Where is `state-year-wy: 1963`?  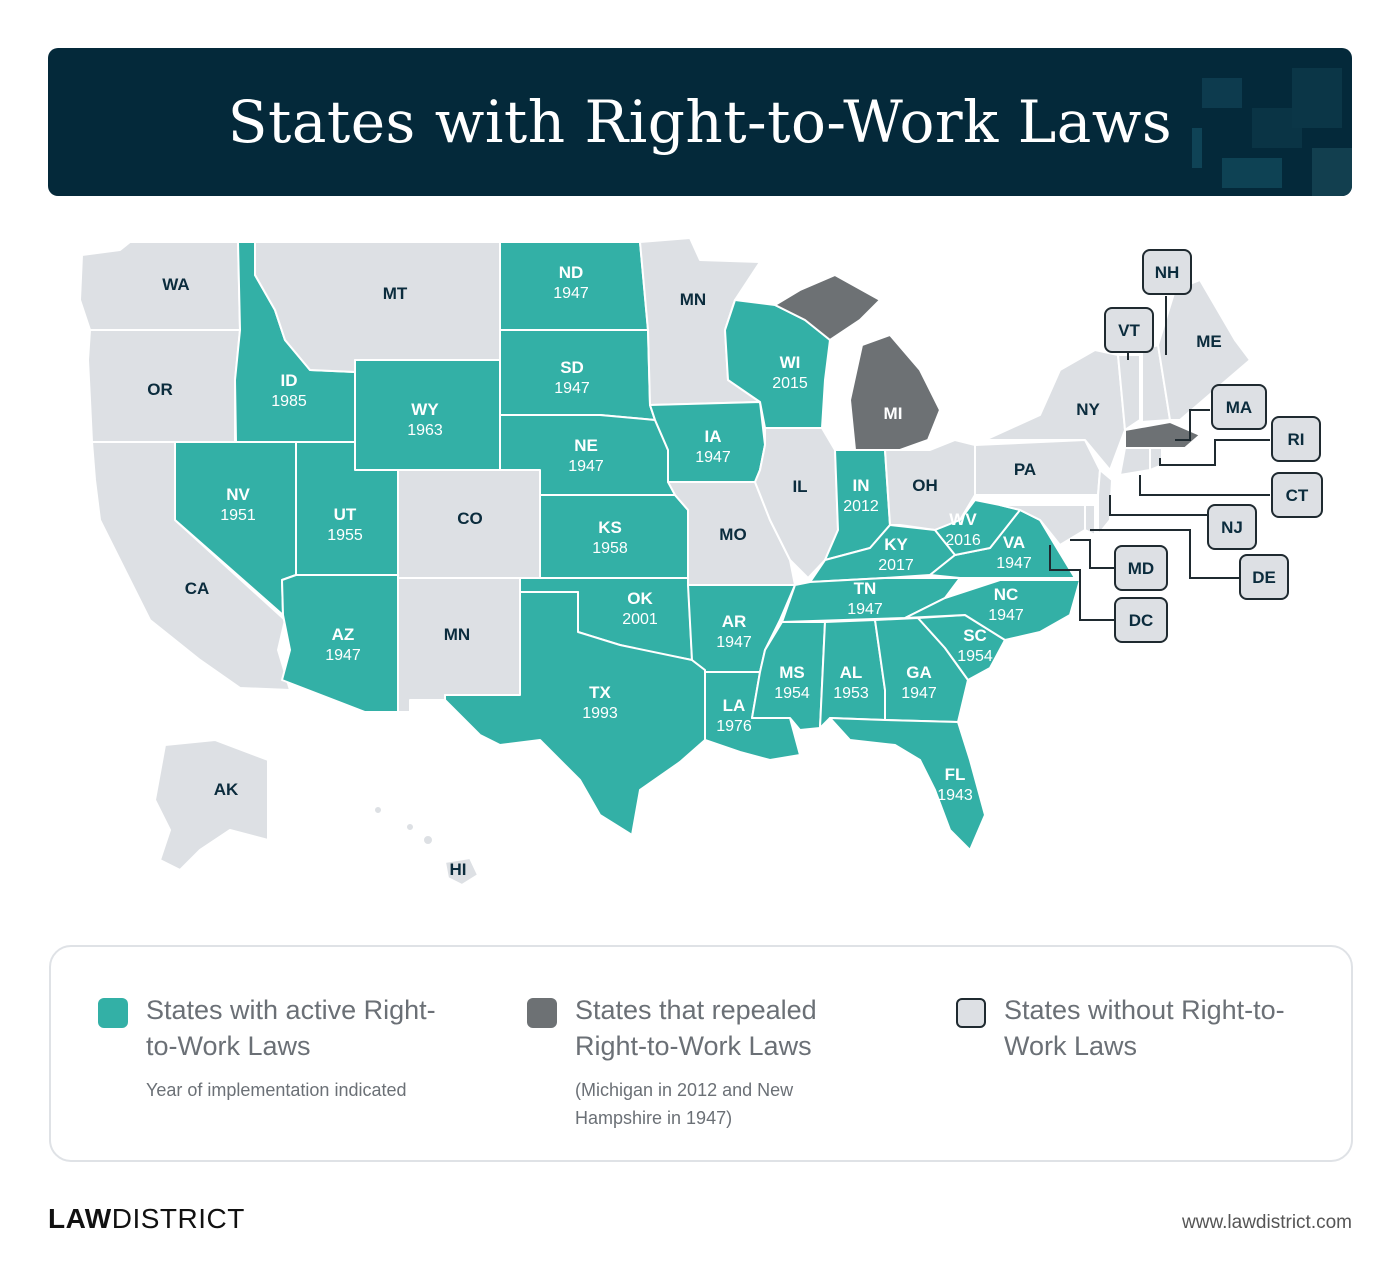 state-year-wy: 1963 is located at coordinates (425, 430).